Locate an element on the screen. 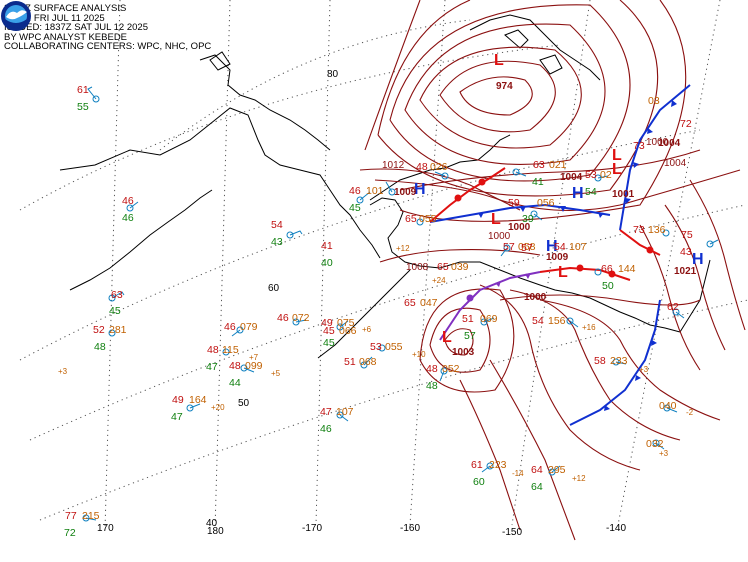 This screenshot has height=562, width=748. occluded-front-bump is located at coordinates (470, 298).